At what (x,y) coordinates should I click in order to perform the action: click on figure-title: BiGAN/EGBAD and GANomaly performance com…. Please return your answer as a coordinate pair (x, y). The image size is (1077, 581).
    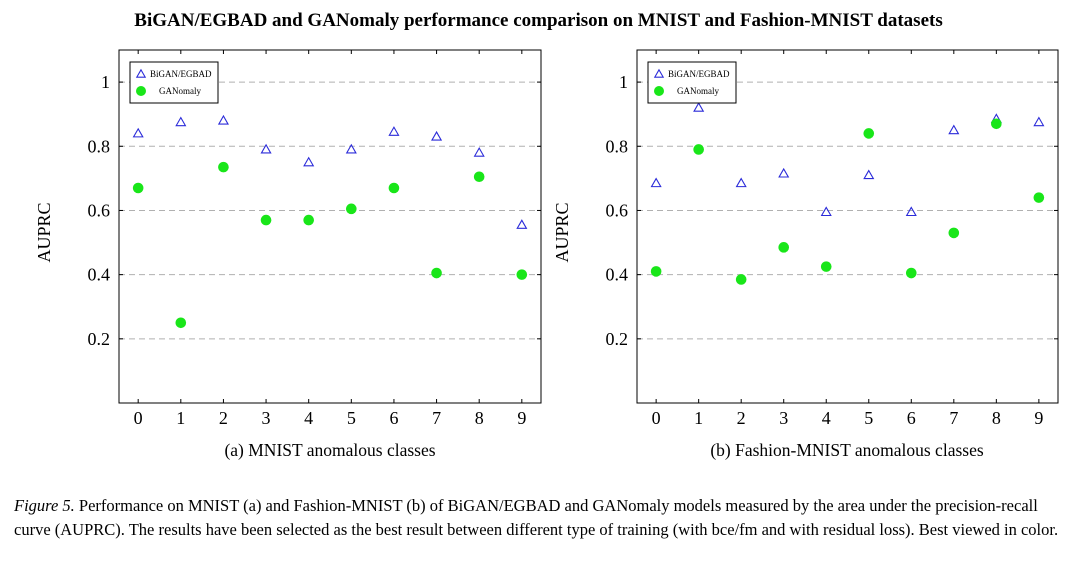
    Looking at the image, I should click on (538, 20).